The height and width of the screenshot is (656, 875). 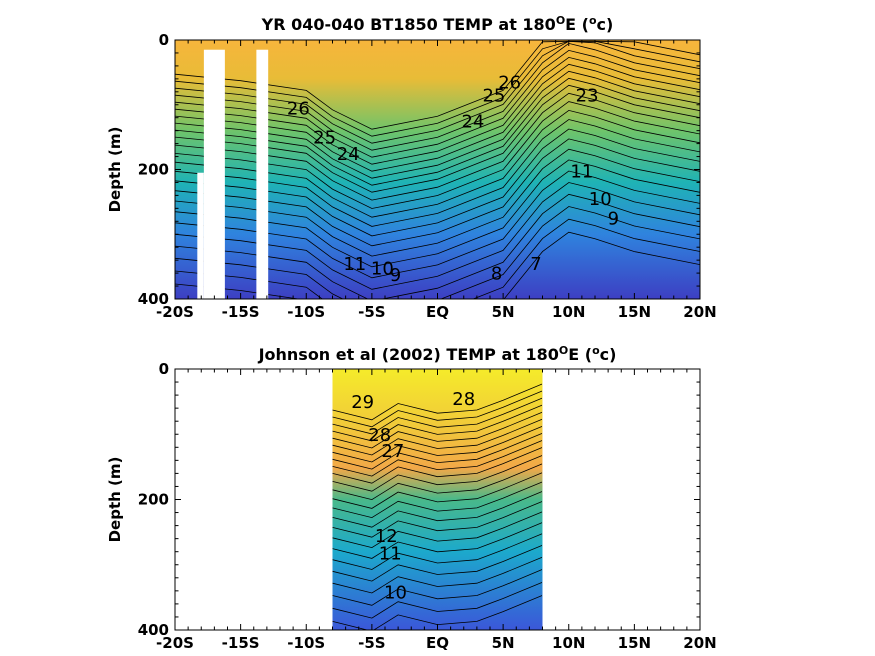 I want to click on contour-label: 27, so click(x=392, y=451).